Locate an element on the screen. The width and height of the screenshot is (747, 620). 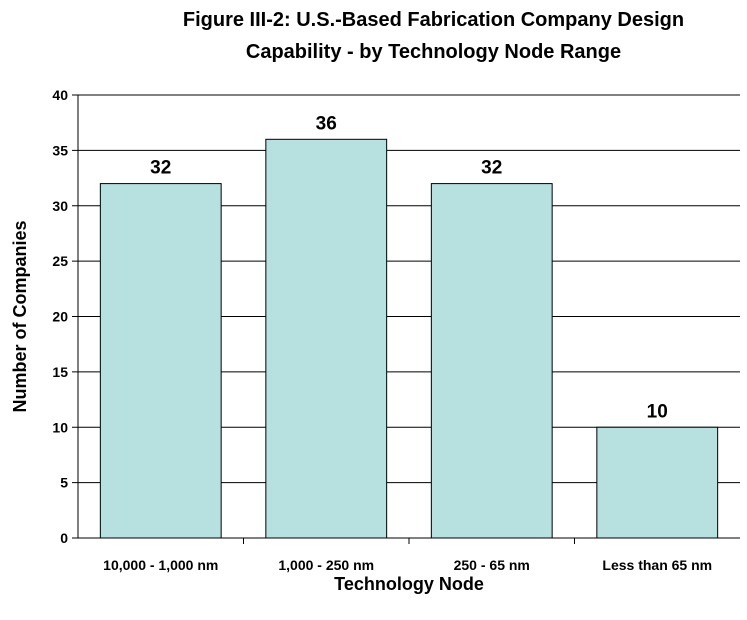
x-tick-label: Less than 65 nm is located at coordinates (657, 565).